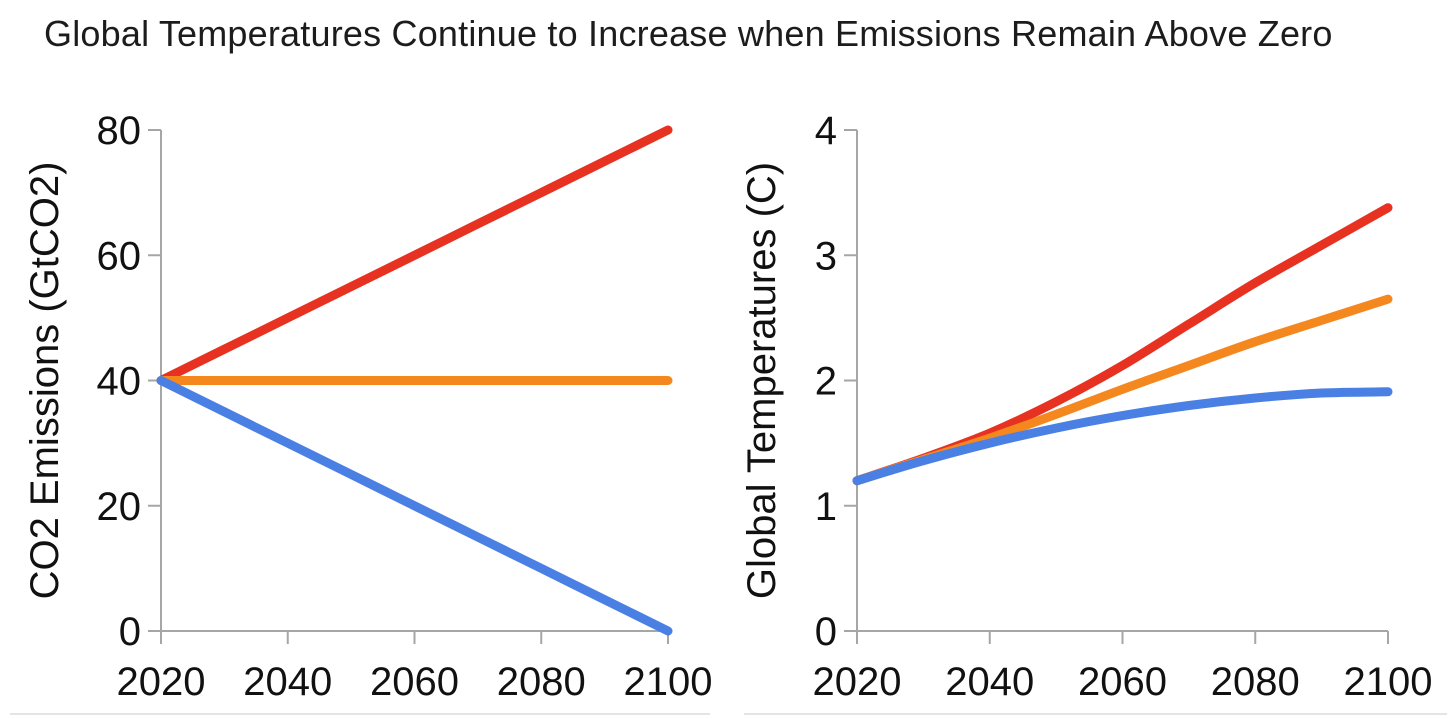  Describe the element at coordinates (119, 382) in the screenshot. I see `y-tick-label: 40` at that location.